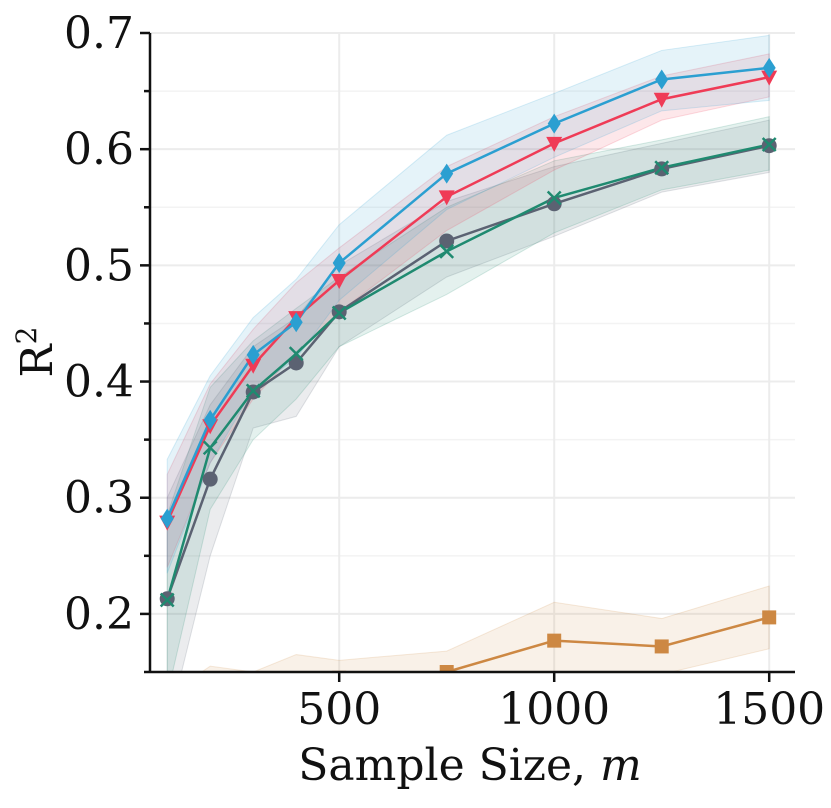 This screenshot has height=808, width=831. What do you see at coordinates (99, 382) in the screenshot?
I see `y-tick-label: 0.4` at bounding box center [99, 382].